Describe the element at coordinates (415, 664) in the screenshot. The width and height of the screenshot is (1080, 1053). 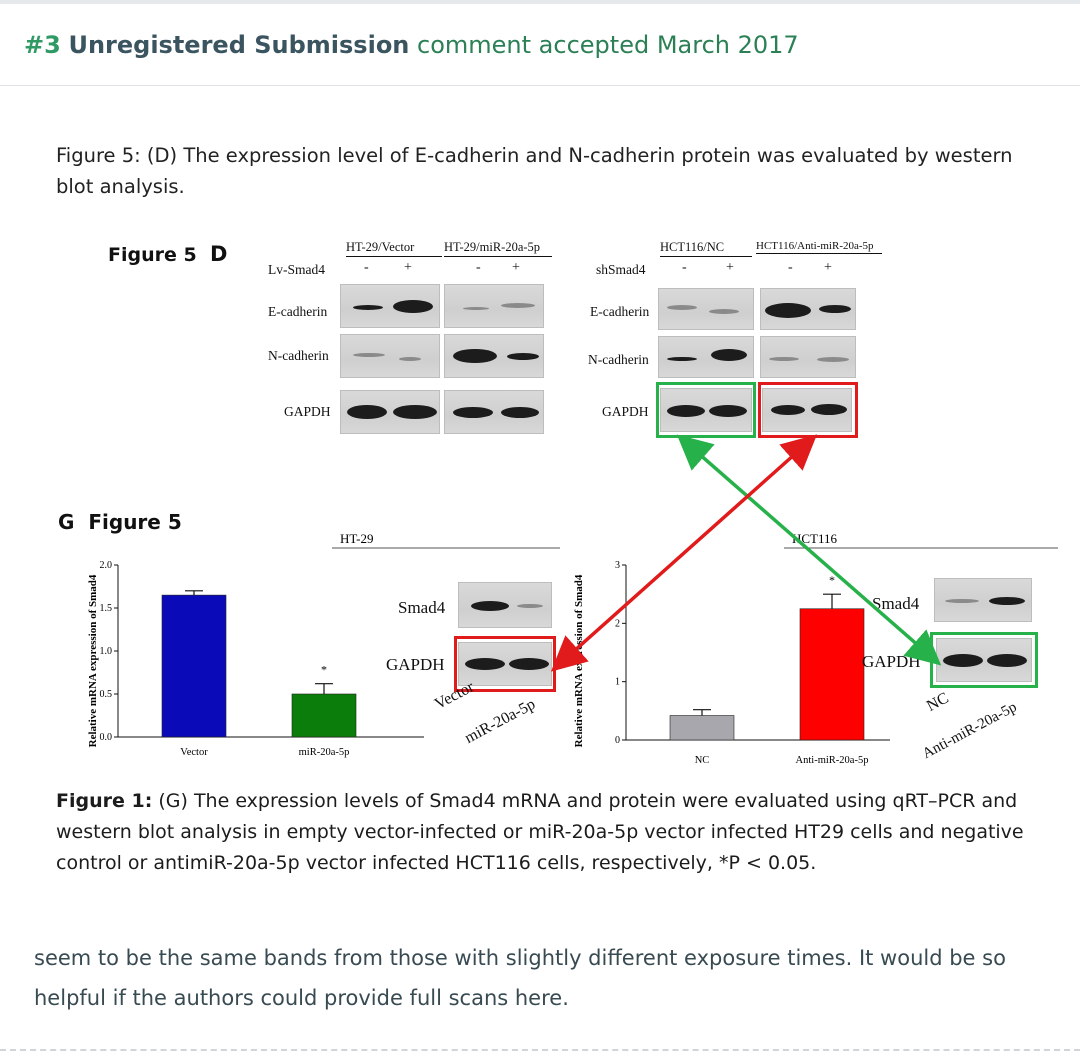
I see `inset-left-gapdh-label: GAPDH` at that location.